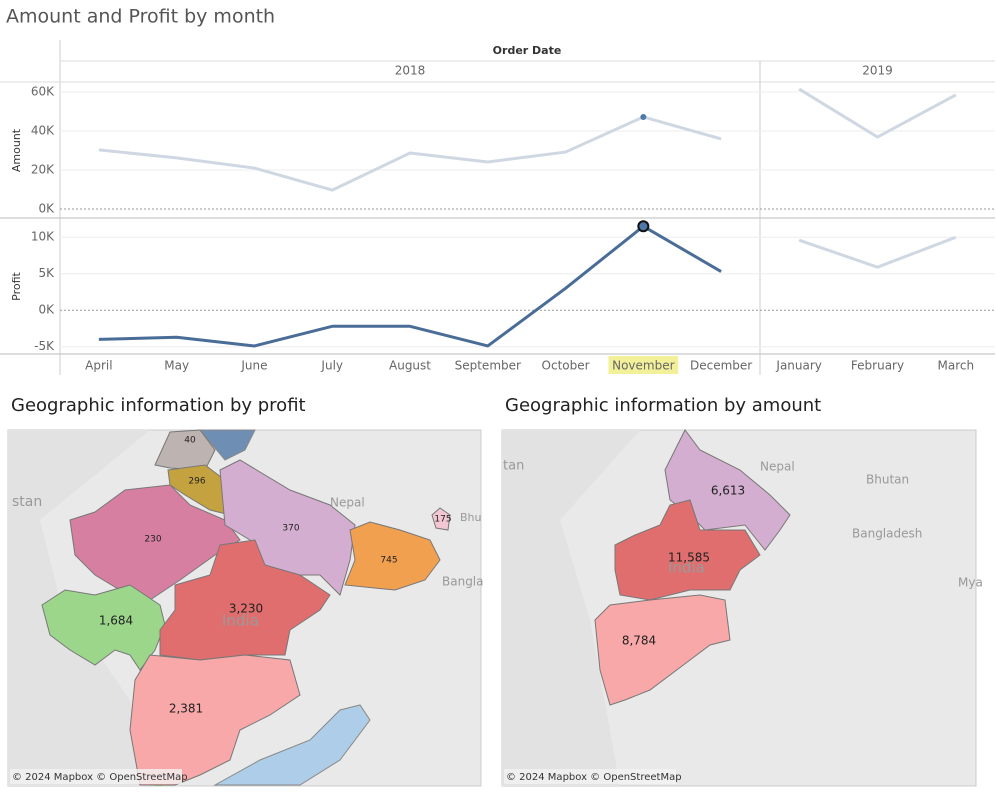 The width and height of the screenshot is (996, 795). What do you see at coordinates (98, 366) in the screenshot?
I see `x-tick-label: April` at bounding box center [98, 366].